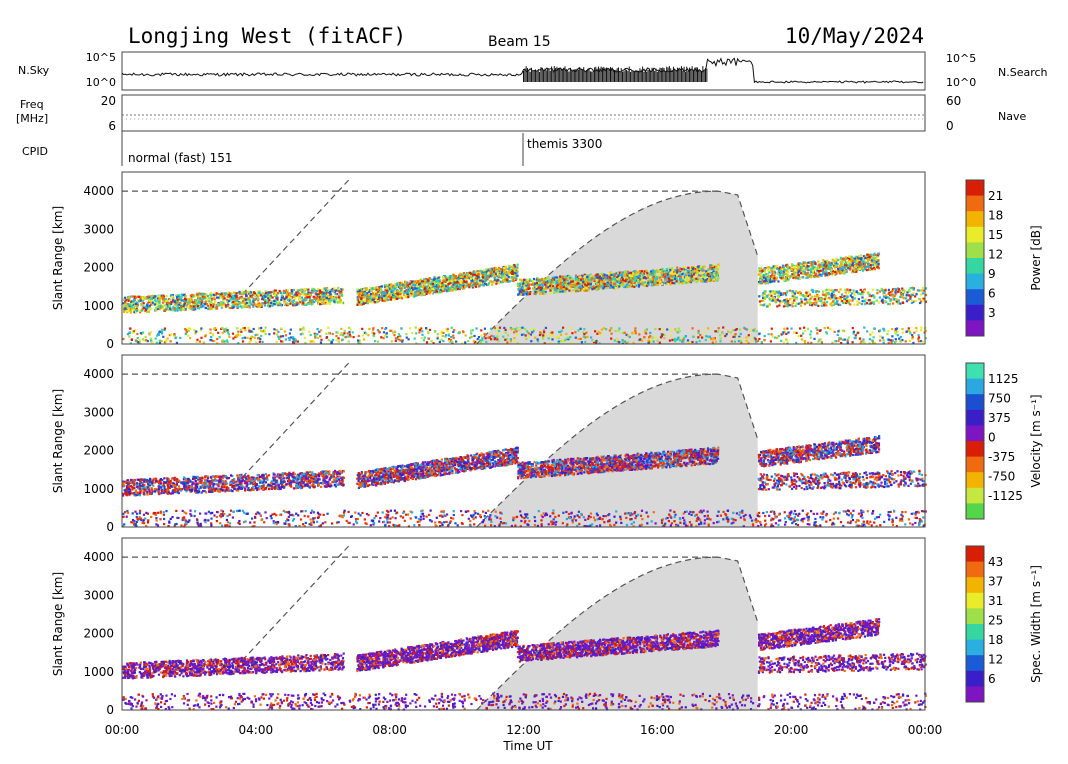 The height and width of the screenshot is (764, 1068). I want to click on freq-tick-top: 20, so click(108, 101).